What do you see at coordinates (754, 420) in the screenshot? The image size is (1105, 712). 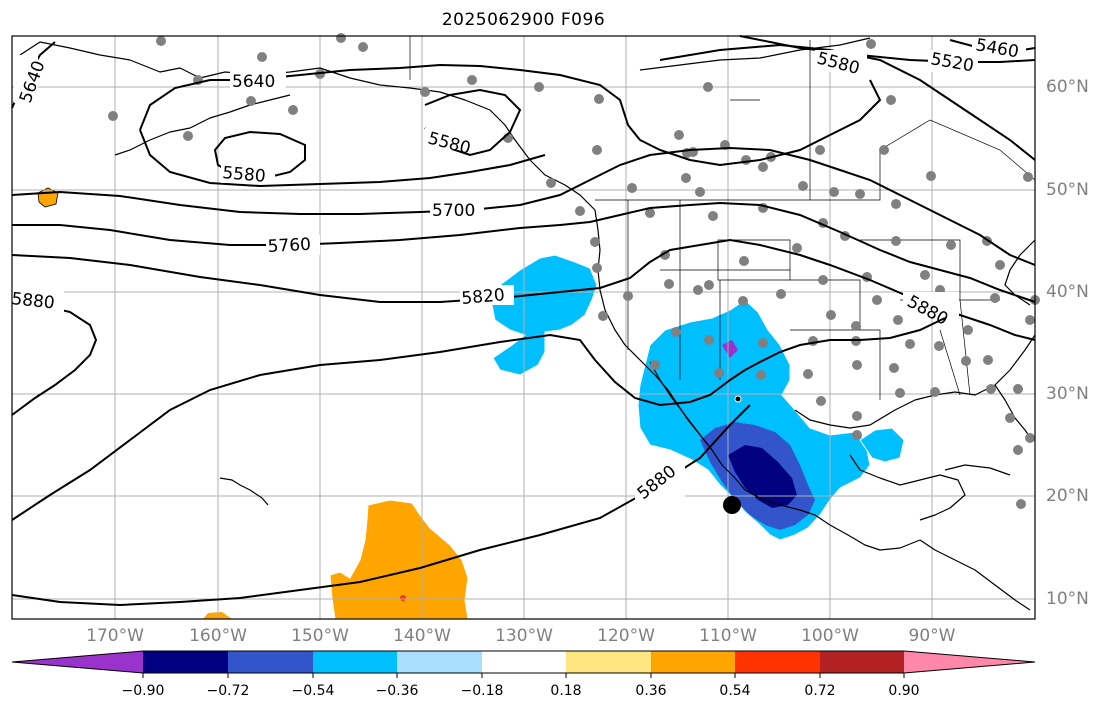 I see `negative-anomaly-mexico` at bounding box center [754, 420].